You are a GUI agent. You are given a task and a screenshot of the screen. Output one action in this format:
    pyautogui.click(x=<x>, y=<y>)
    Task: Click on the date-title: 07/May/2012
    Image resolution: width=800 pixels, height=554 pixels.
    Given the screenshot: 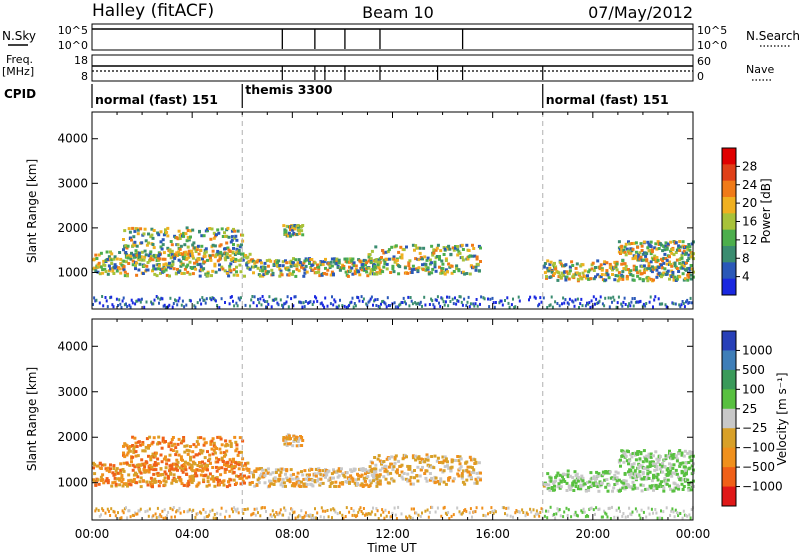 What is the action you would take?
    pyautogui.click(x=640, y=12)
    